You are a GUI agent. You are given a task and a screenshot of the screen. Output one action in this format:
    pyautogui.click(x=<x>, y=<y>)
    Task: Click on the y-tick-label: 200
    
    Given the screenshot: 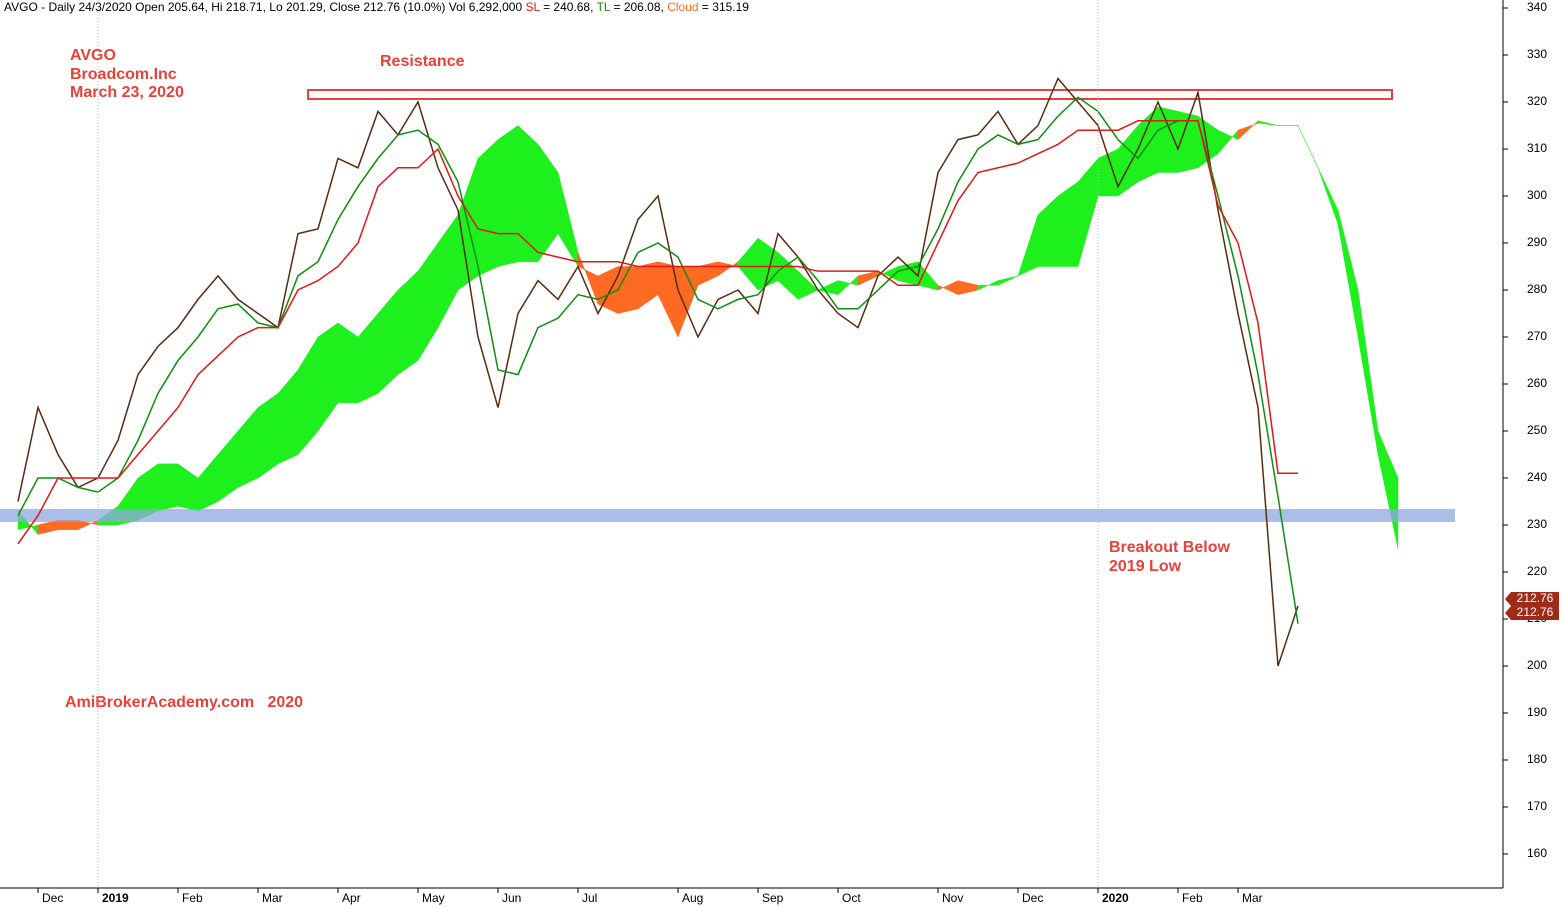 What is the action you would take?
    pyautogui.click(x=1537, y=665)
    